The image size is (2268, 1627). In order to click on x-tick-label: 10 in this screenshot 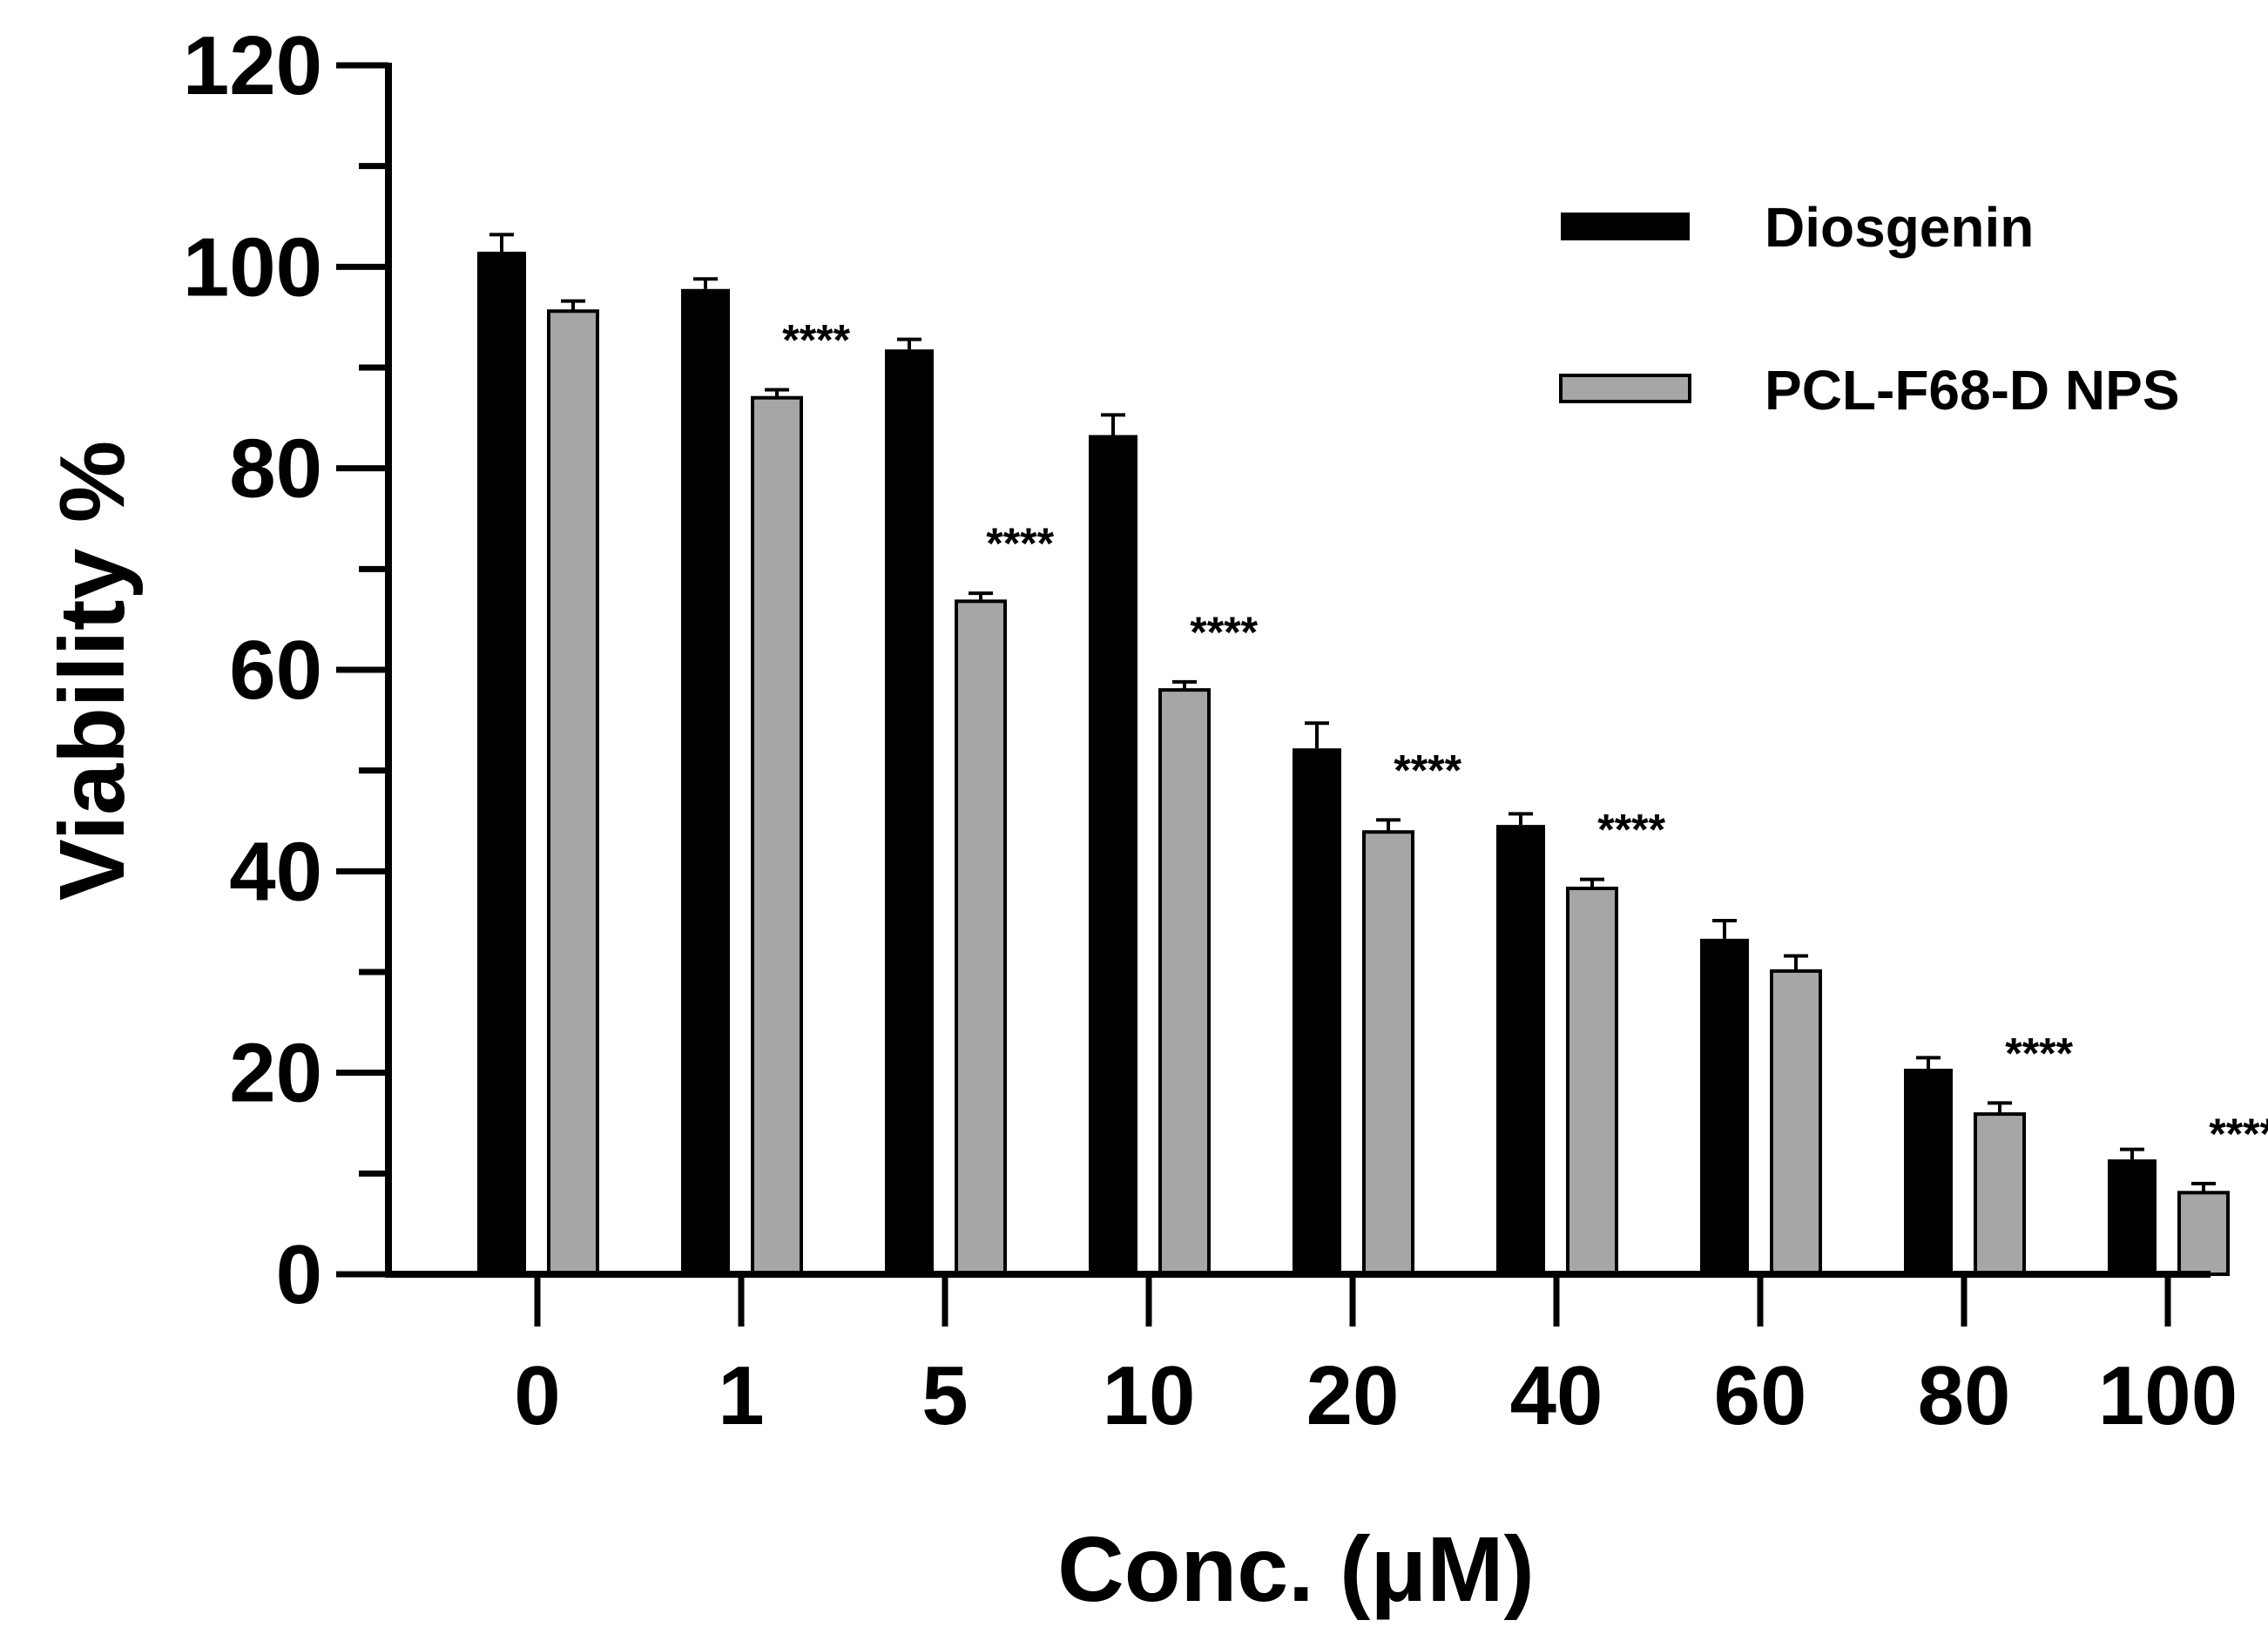, I will do `click(1149, 1396)`.